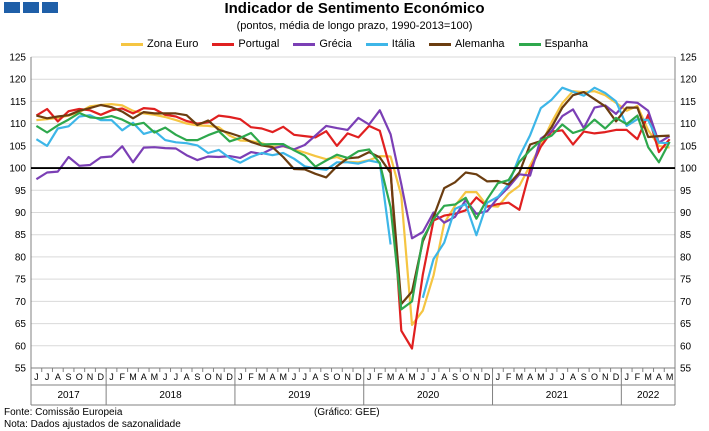  I want to click on legend-label: Espanha, so click(566, 44).